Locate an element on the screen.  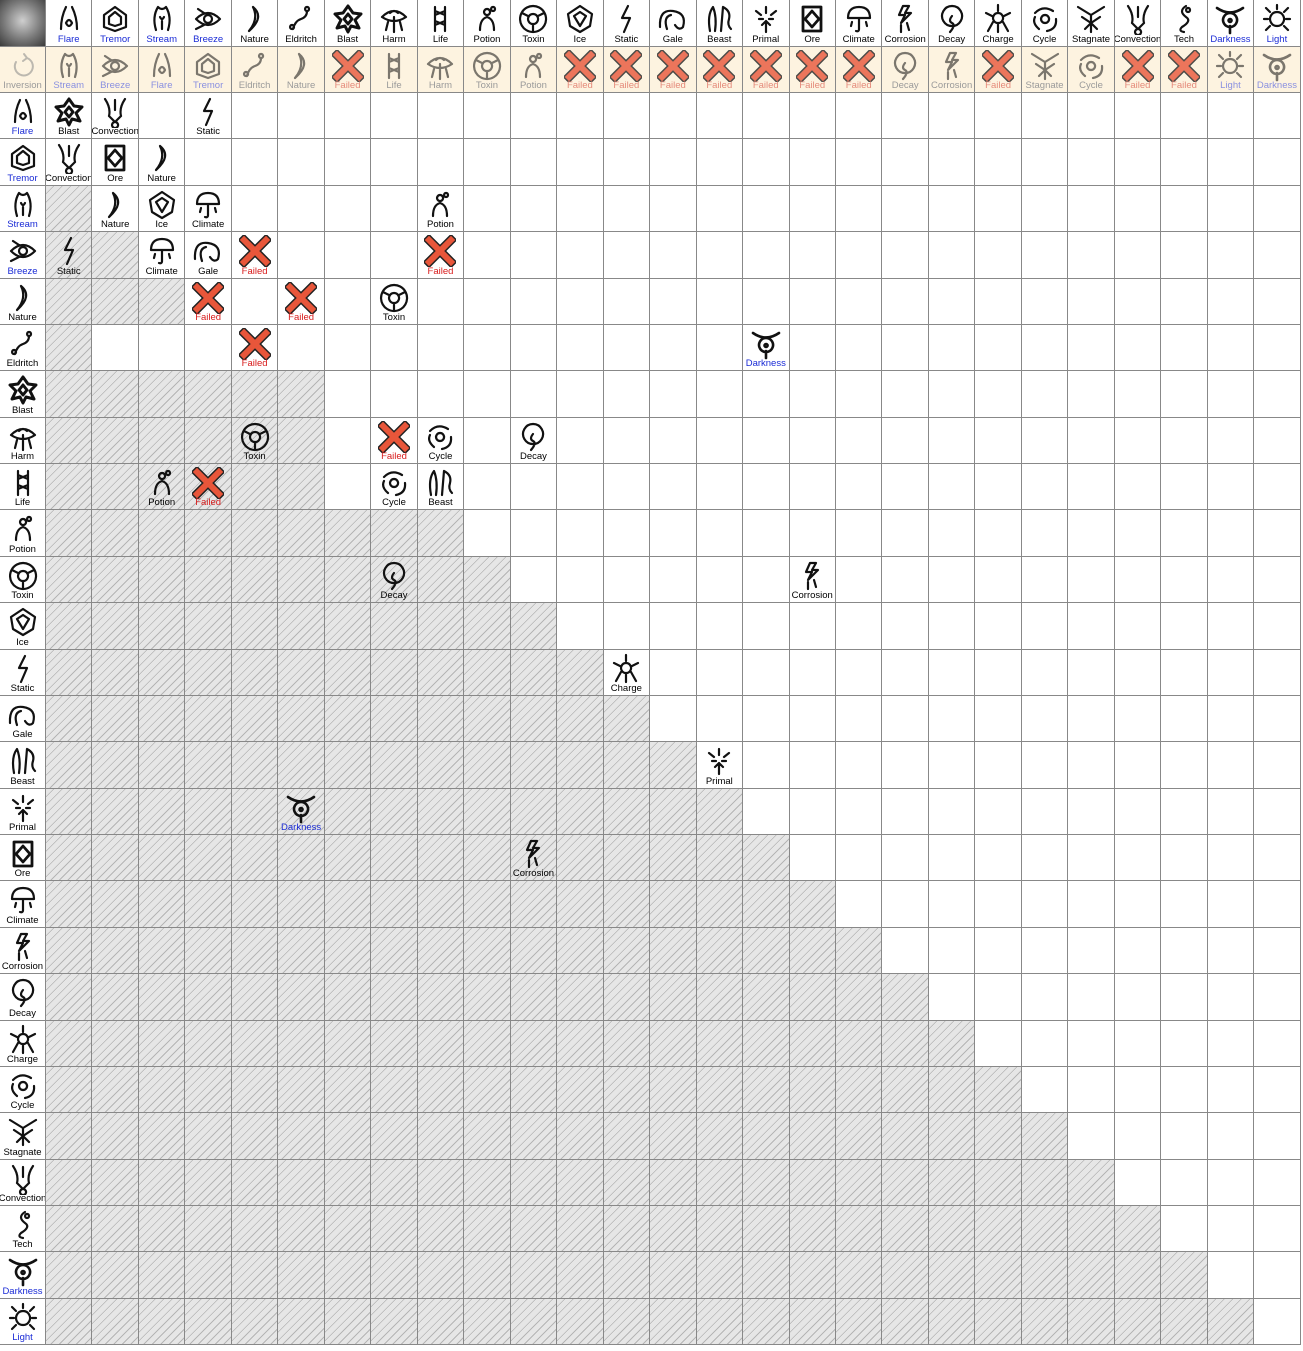
inversion-result: Failed is located at coordinates (348, 69).